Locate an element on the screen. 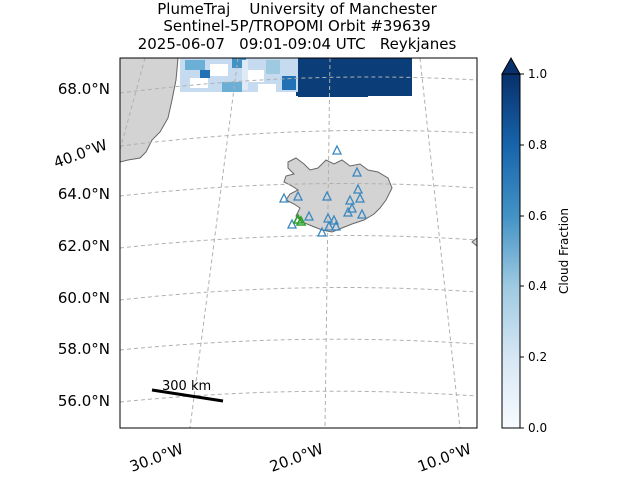 Image resolution: width=640 pixels, height=480 pixels. colorbar-label: Cloud Fraction is located at coordinates (564, 251).